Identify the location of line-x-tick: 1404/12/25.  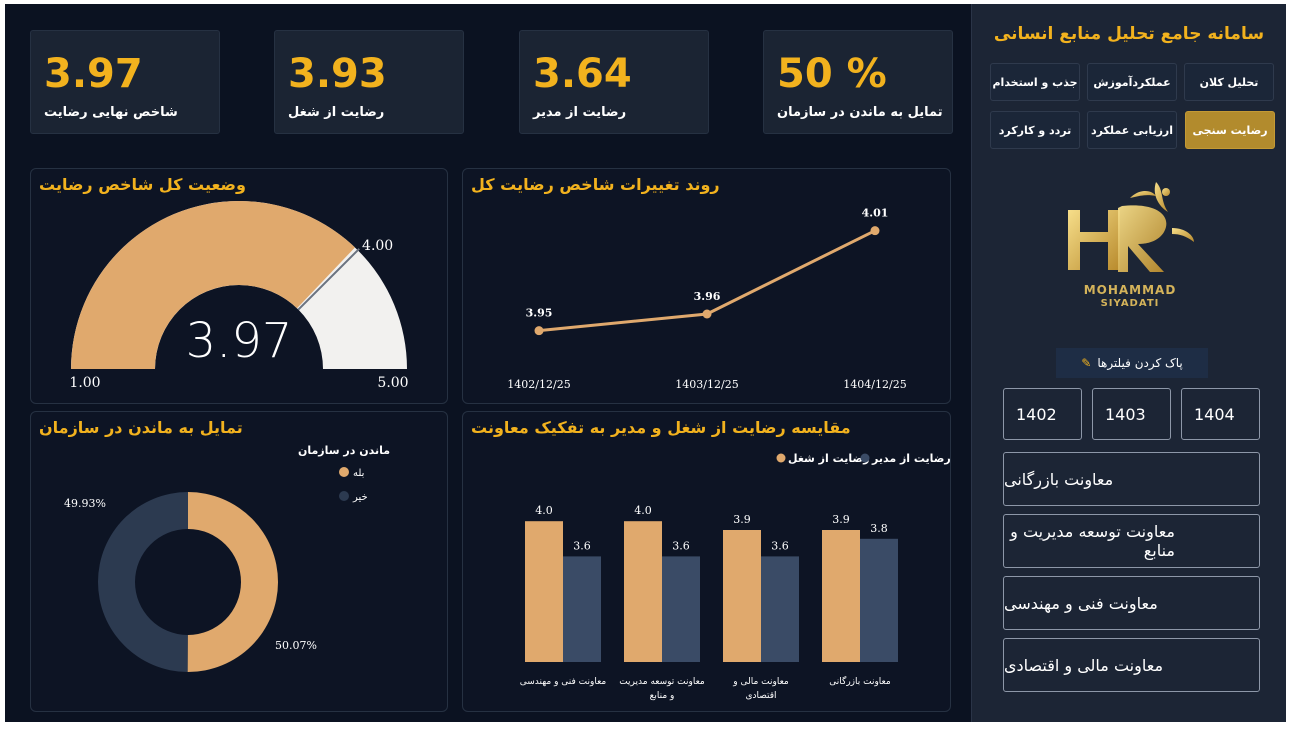
(874, 384).